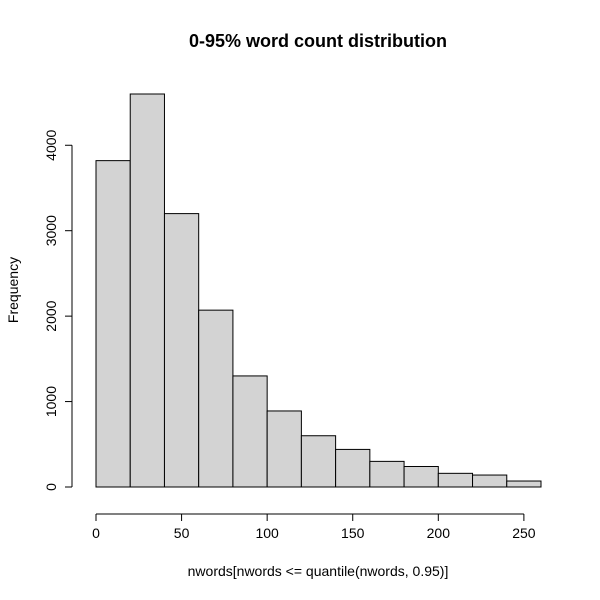 Image resolution: width=600 pixels, height=600 pixels. Describe the element at coordinates (51, 487) in the screenshot. I see `y-tick-label-0: 0` at that location.